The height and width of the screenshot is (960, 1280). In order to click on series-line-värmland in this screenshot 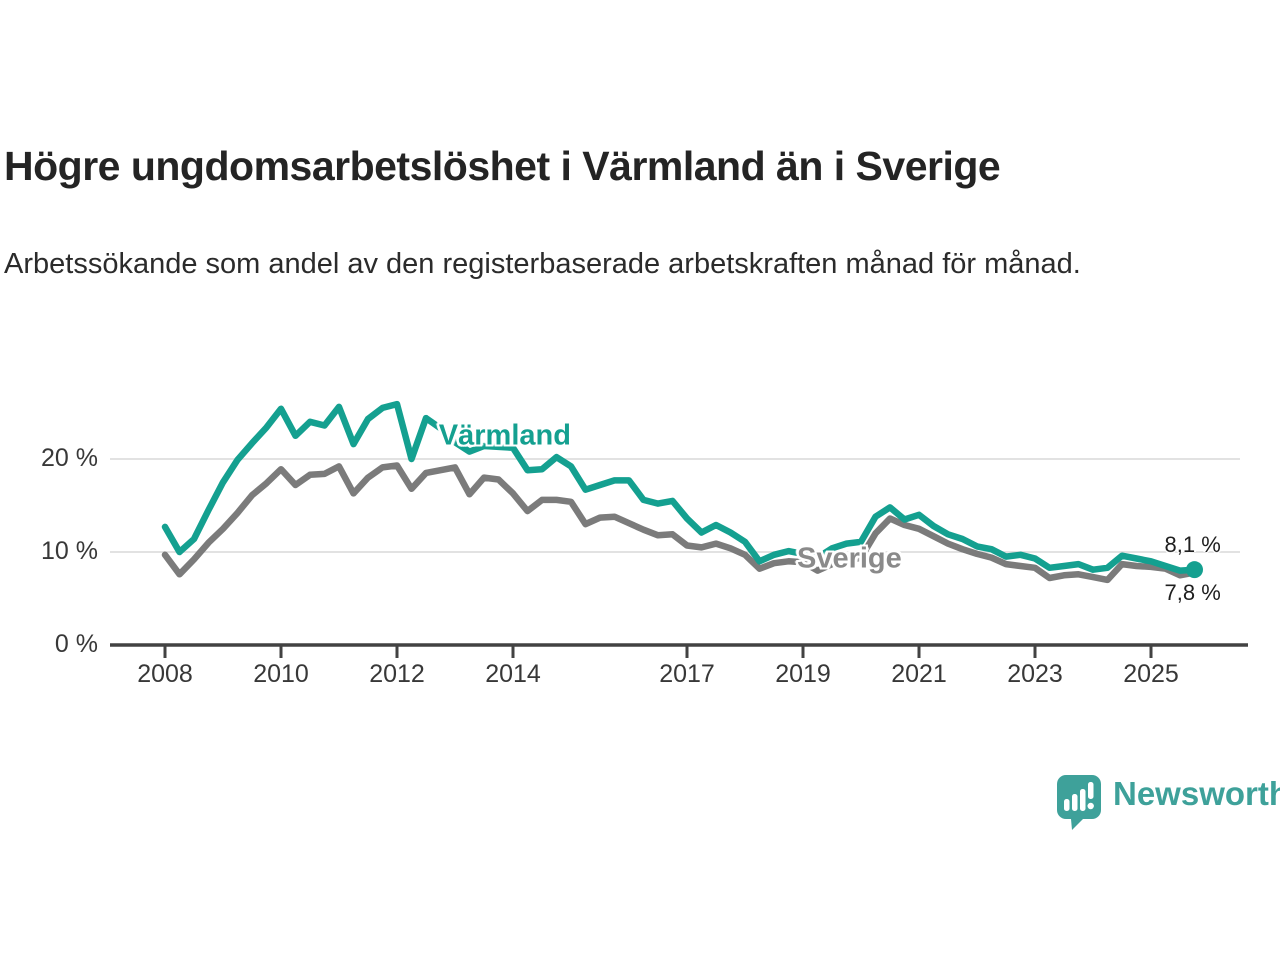, I will do `click(679, 487)`.